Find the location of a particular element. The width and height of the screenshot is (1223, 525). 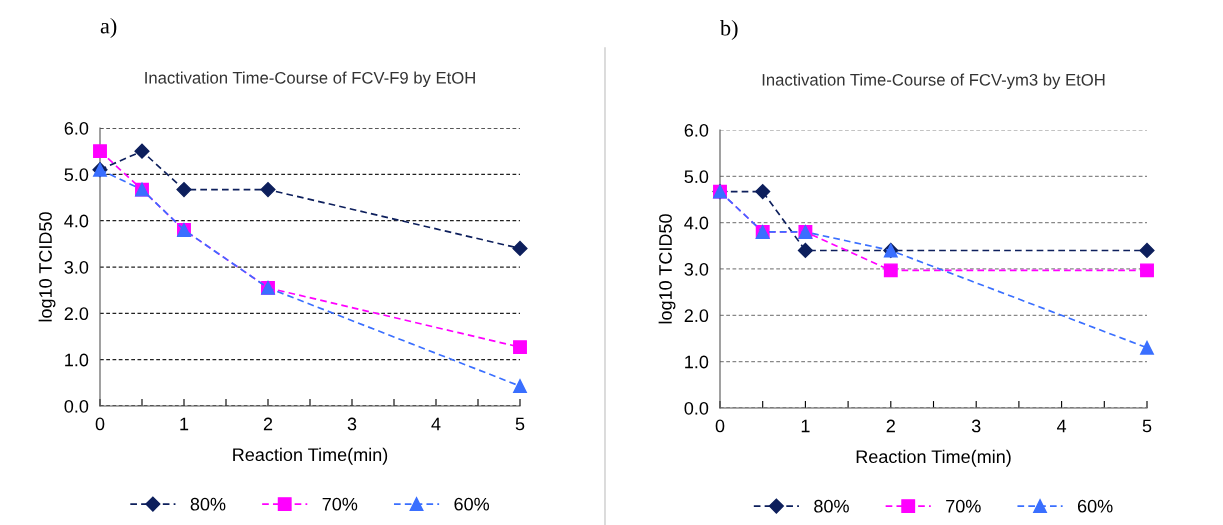

text: b) is located at coordinates (729, 30).